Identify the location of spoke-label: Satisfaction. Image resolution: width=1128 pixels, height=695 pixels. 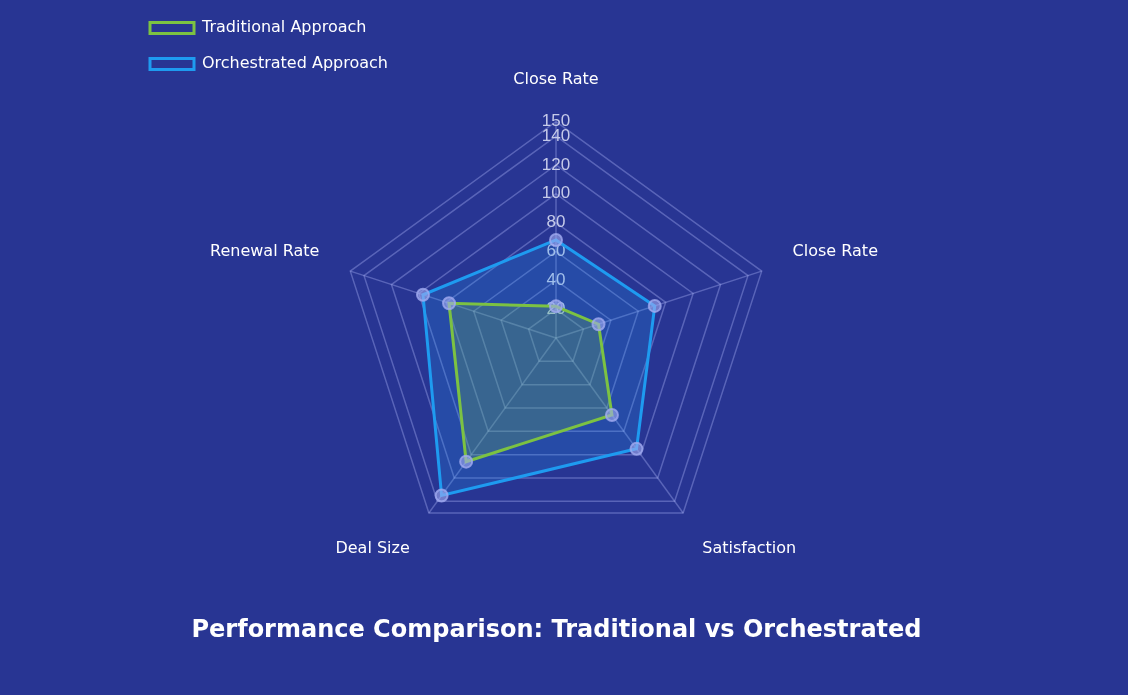
(749, 548).